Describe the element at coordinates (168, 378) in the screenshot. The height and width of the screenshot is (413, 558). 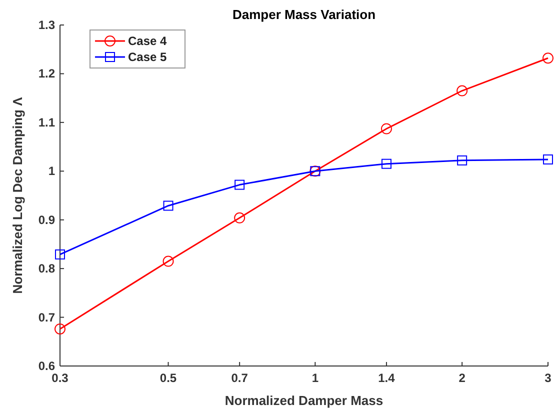
I see `x-tick-label: 0.5` at that location.